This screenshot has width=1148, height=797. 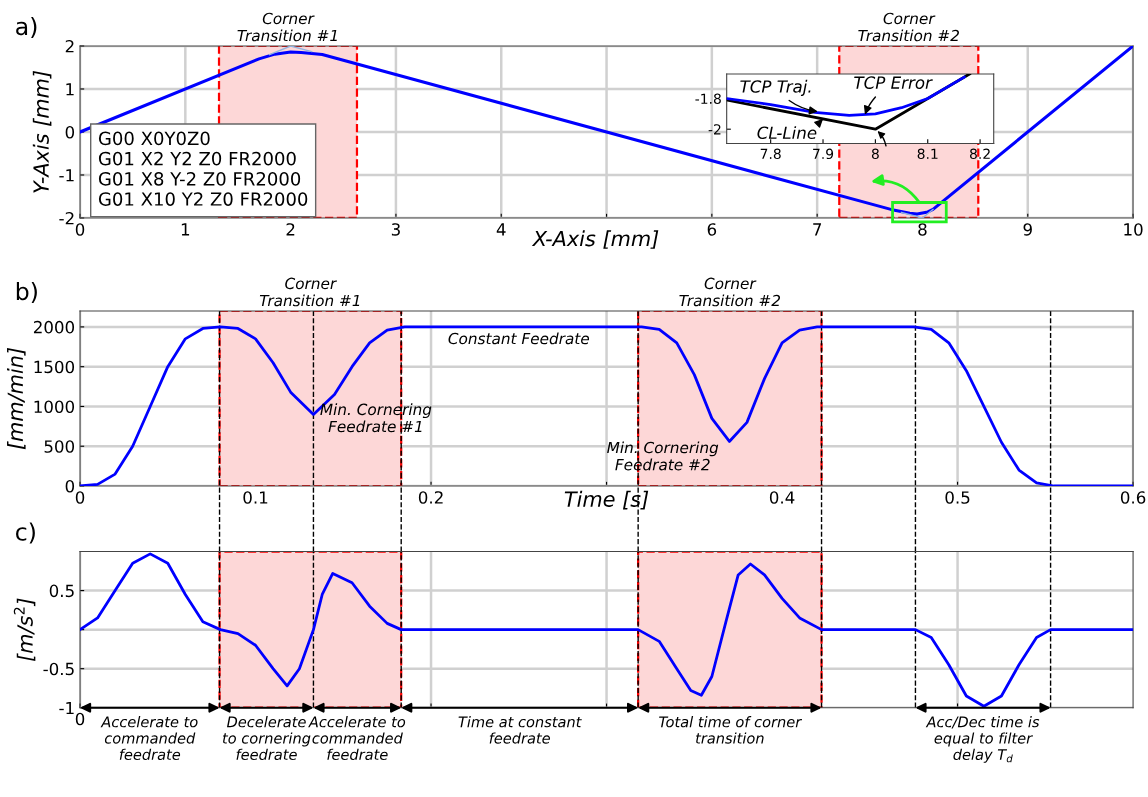 I want to click on x-tick-label: 0.6, so click(x=1133, y=497).